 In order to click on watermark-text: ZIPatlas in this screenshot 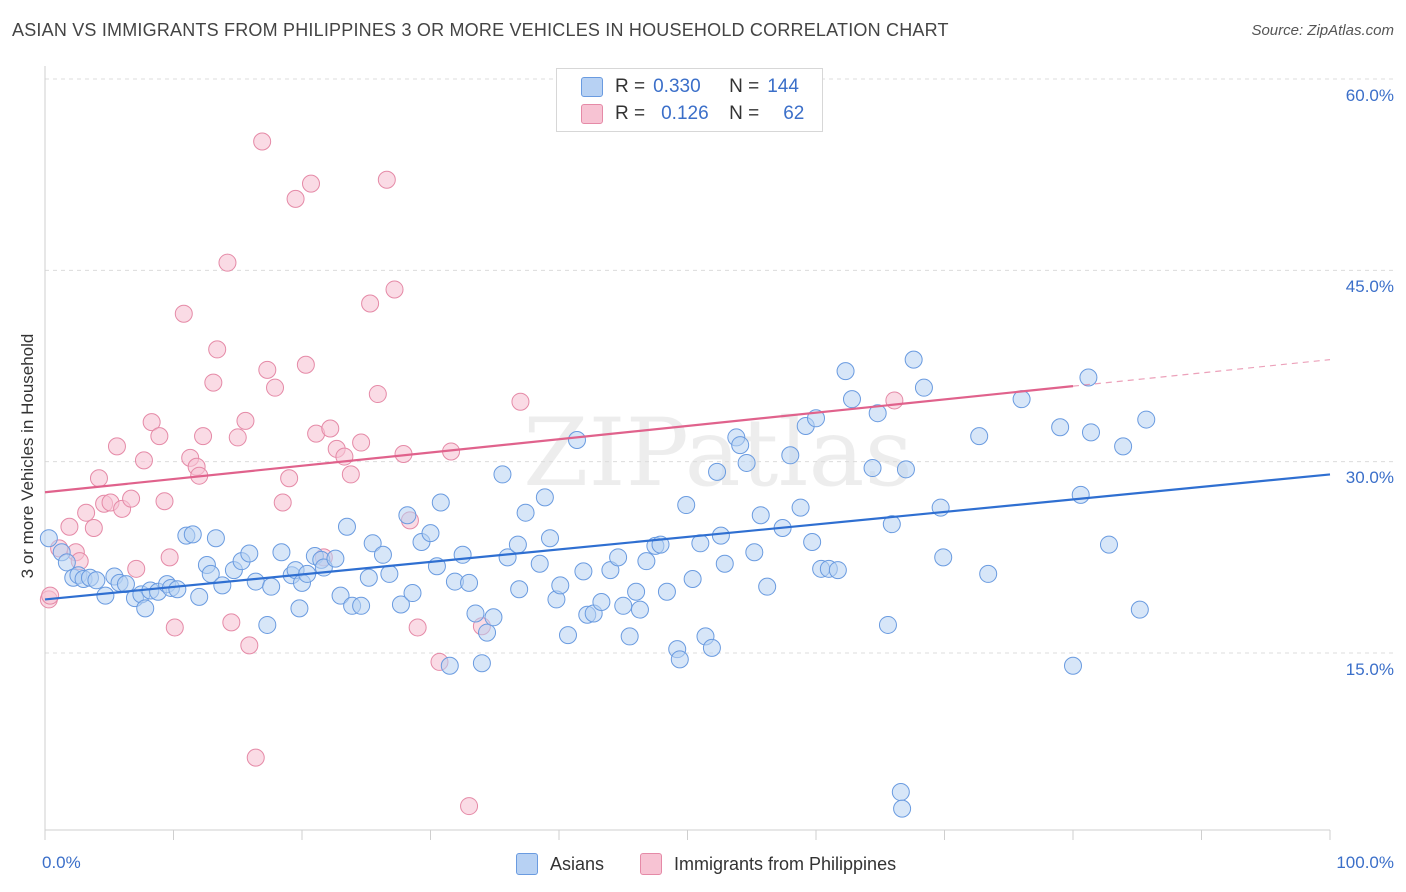, I will do `click(718, 453)`.